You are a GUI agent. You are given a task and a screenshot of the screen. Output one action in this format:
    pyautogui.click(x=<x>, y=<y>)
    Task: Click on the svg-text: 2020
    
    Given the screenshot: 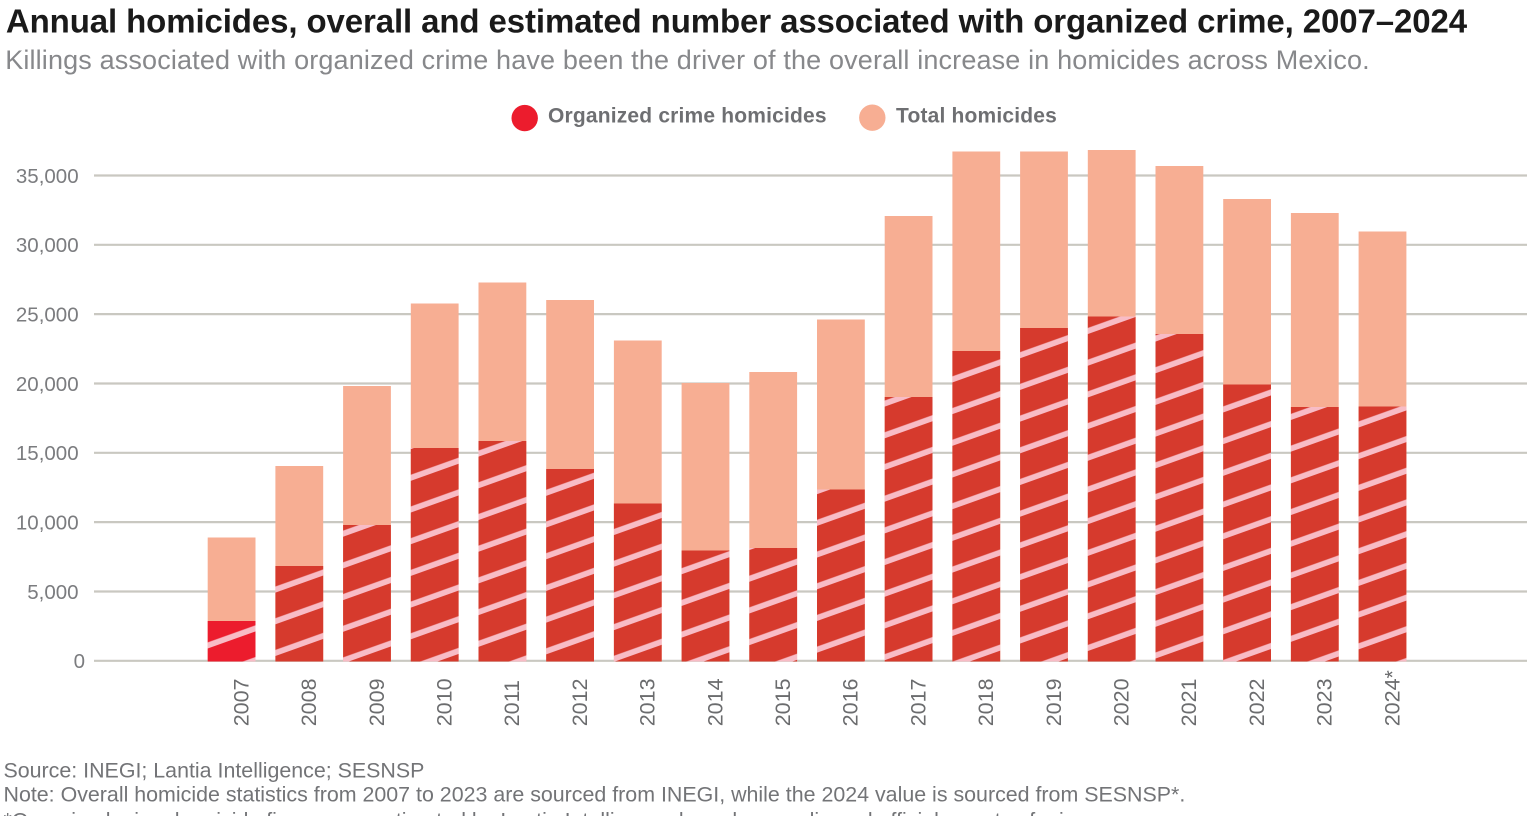 What is the action you would take?
    pyautogui.click(x=1122, y=702)
    